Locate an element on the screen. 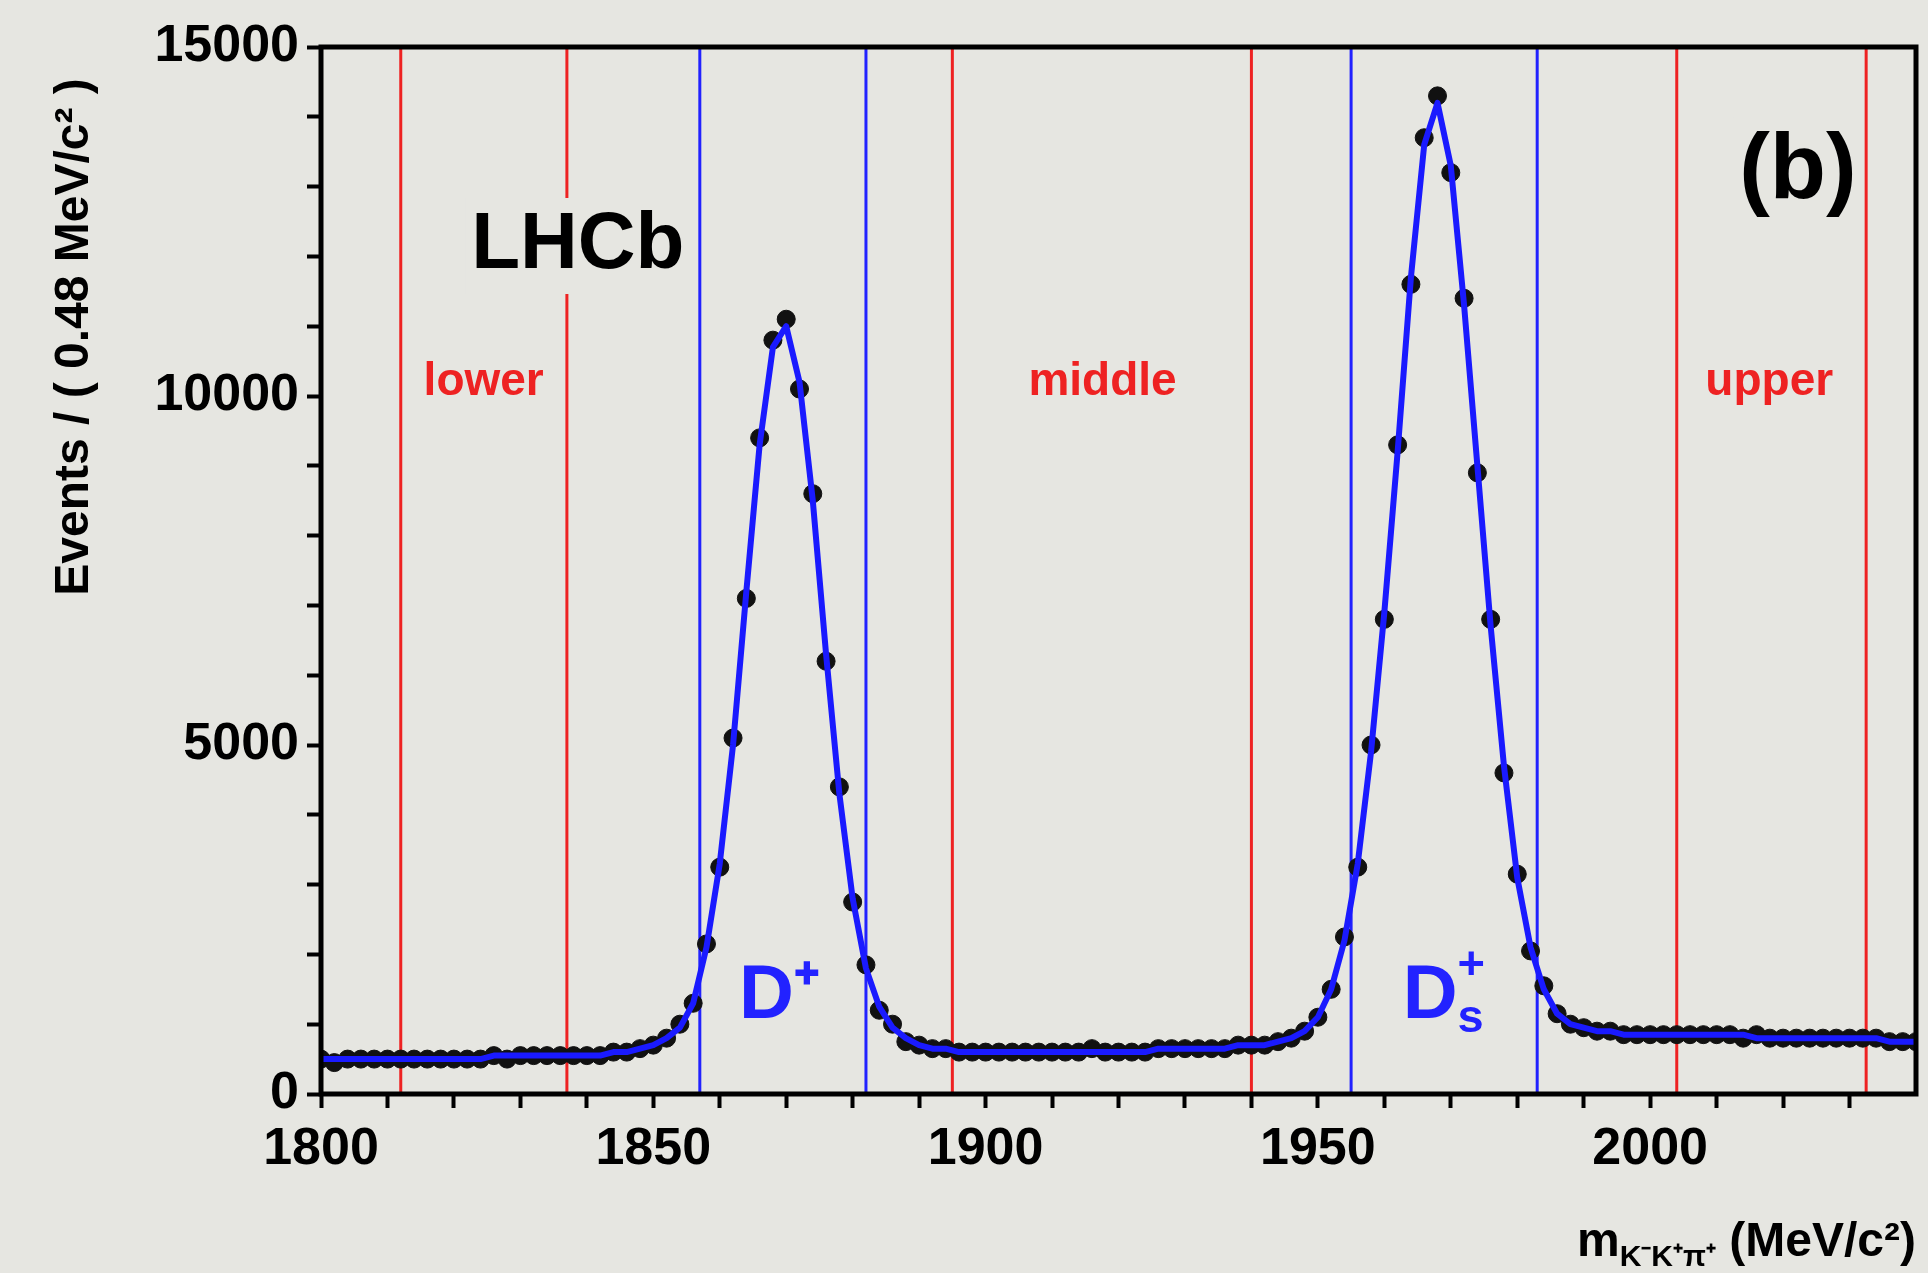 This screenshot has width=1928, height=1273. y-tick-label: 15000 is located at coordinates (226, 43).